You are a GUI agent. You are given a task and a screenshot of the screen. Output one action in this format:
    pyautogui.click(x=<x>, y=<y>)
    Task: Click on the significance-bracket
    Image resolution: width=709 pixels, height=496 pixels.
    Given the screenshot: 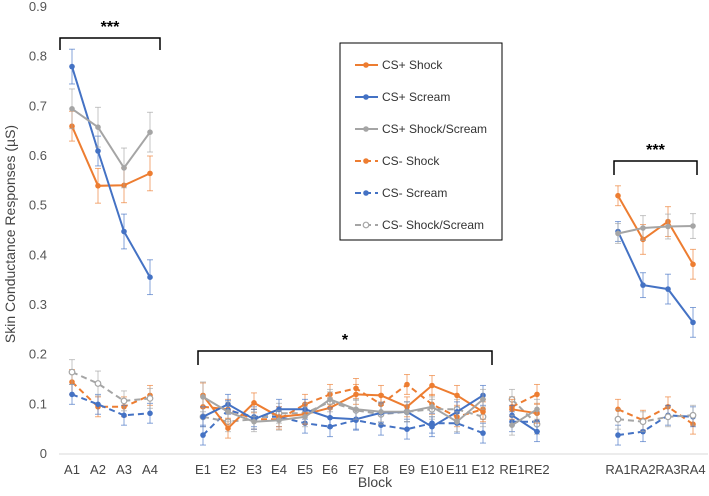 What is the action you would take?
    pyautogui.click(x=110, y=43)
    